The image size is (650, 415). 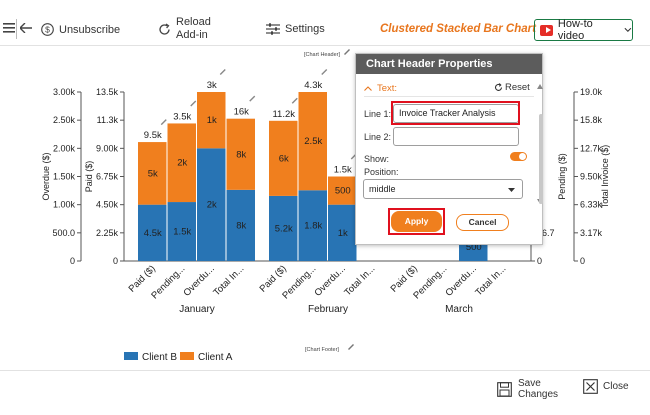 I want to click on y-tick-label-overdue: 2.00k, so click(x=64, y=148).